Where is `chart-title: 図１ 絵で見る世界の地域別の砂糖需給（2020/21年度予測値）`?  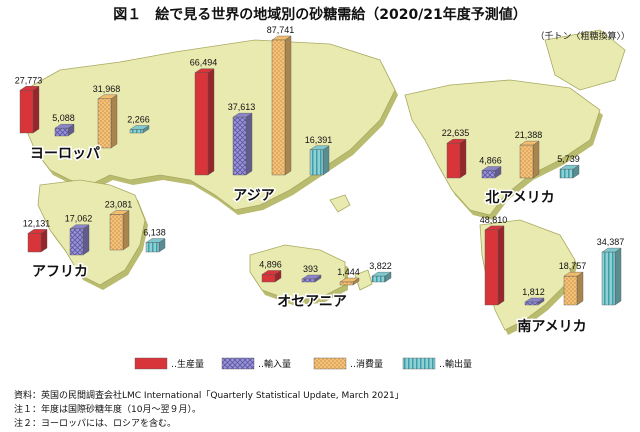 chart-title: 図１ 絵で見る世界の地域別の砂糖需給（2020/21年度予測値） is located at coordinates (320, 15).